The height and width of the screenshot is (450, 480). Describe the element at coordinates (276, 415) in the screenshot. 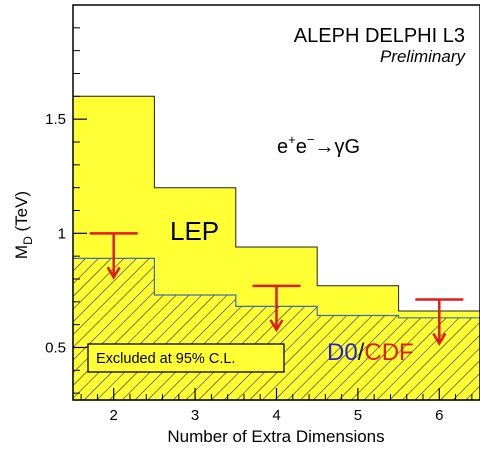

I see `x-tick-label: 4` at that location.